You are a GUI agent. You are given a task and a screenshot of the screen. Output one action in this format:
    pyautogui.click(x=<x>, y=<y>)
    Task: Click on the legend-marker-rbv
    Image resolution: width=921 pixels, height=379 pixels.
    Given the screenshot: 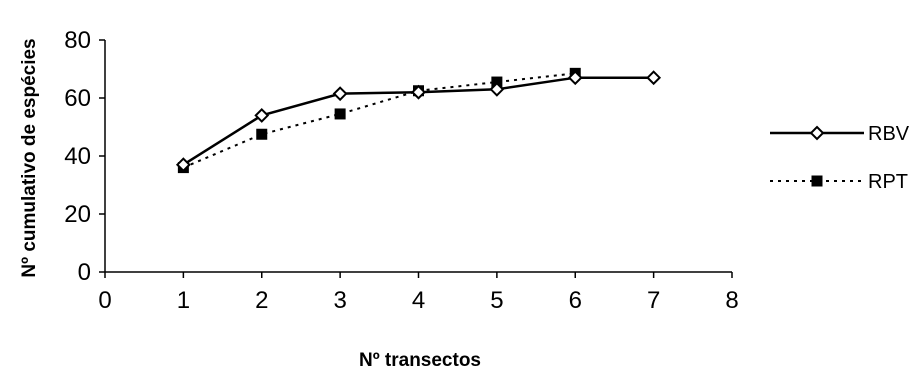 What is the action you would take?
    pyautogui.click(x=817, y=133)
    